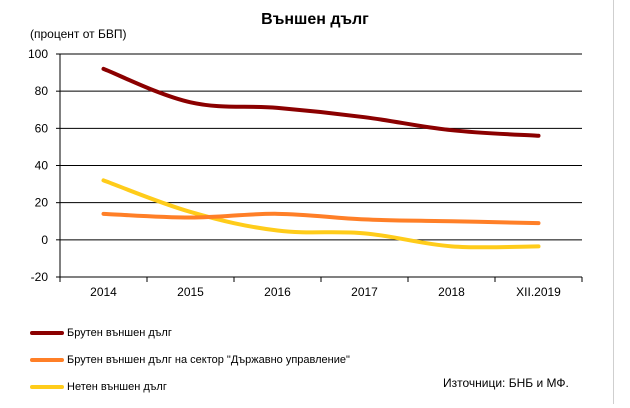  Describe the element at coordinates (38, 54) in the screenshot. I see `y-tick-label: 100` at that location.